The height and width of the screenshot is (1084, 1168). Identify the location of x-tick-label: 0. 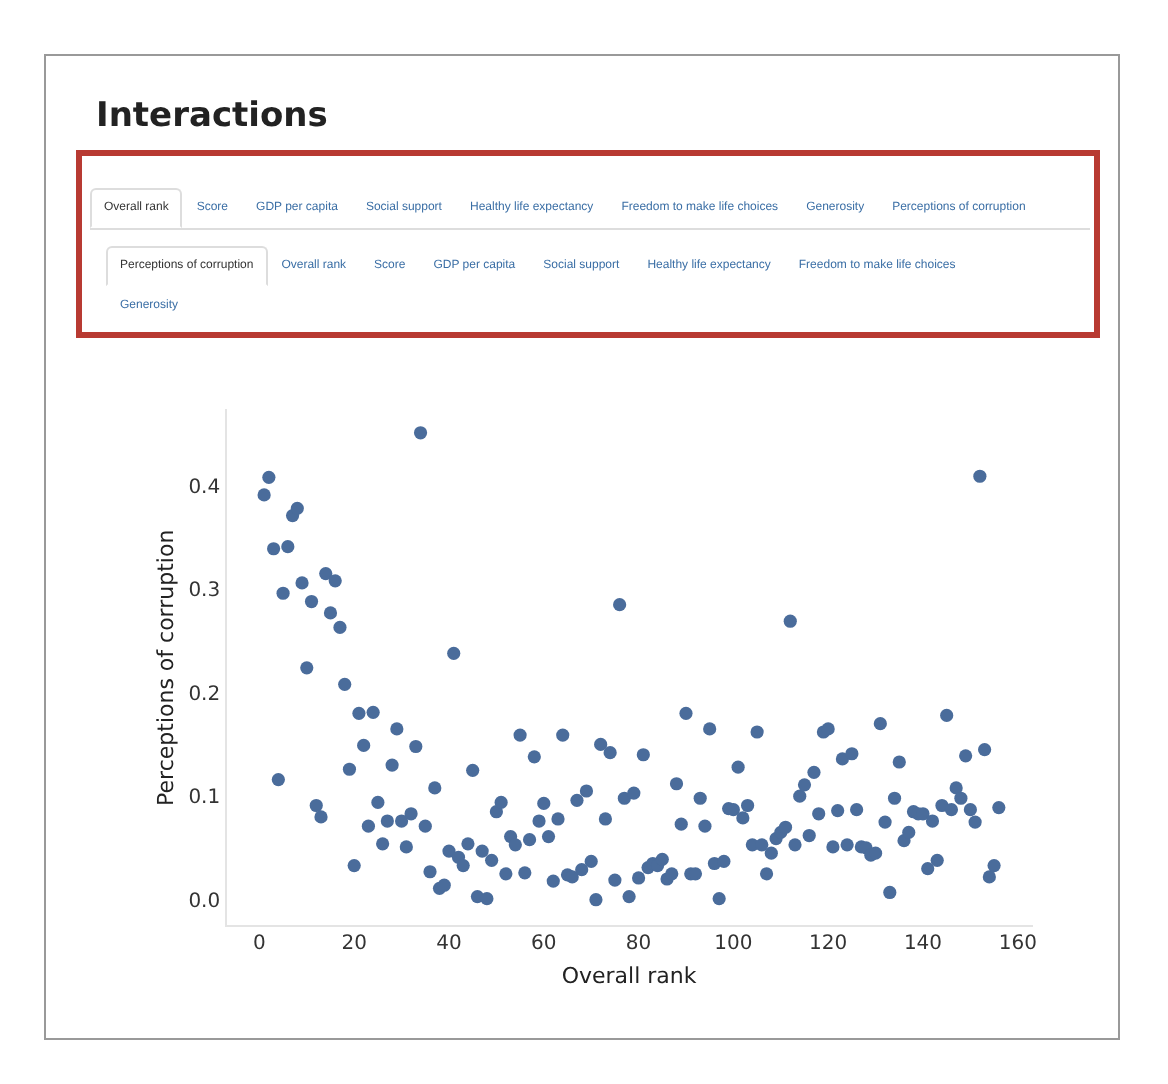
(259, 943).